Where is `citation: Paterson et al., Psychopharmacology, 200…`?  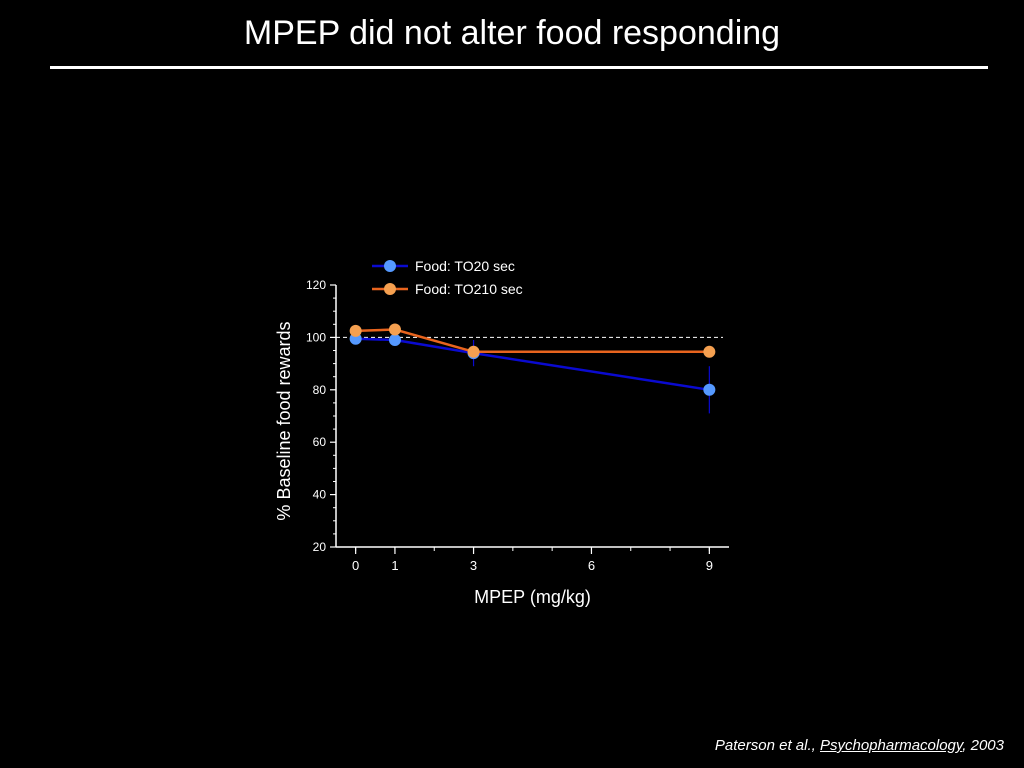 citation: Paterson et al., Psychopharmacology, 200… is located at coordinates (859, 745).